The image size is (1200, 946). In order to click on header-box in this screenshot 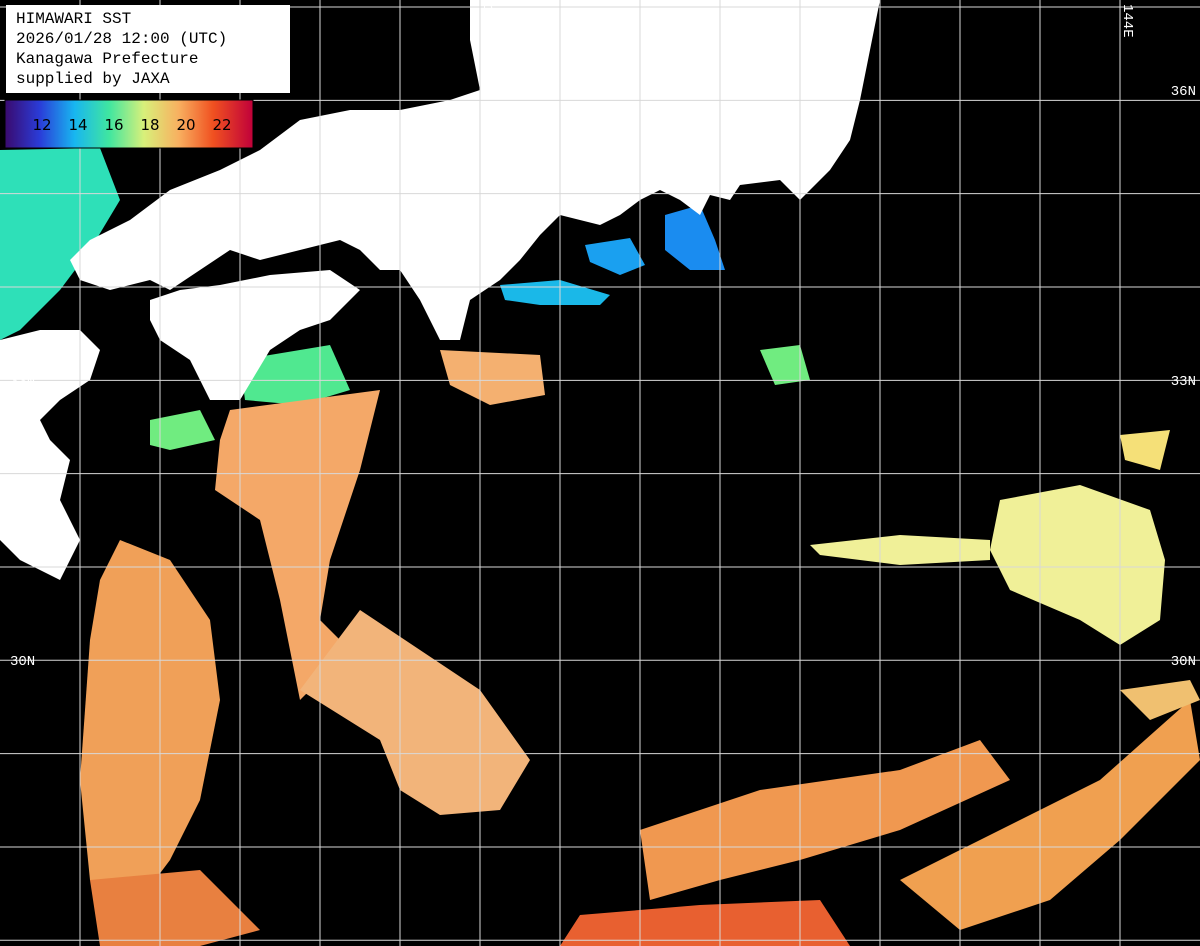, I will do `click(148, 49)`.